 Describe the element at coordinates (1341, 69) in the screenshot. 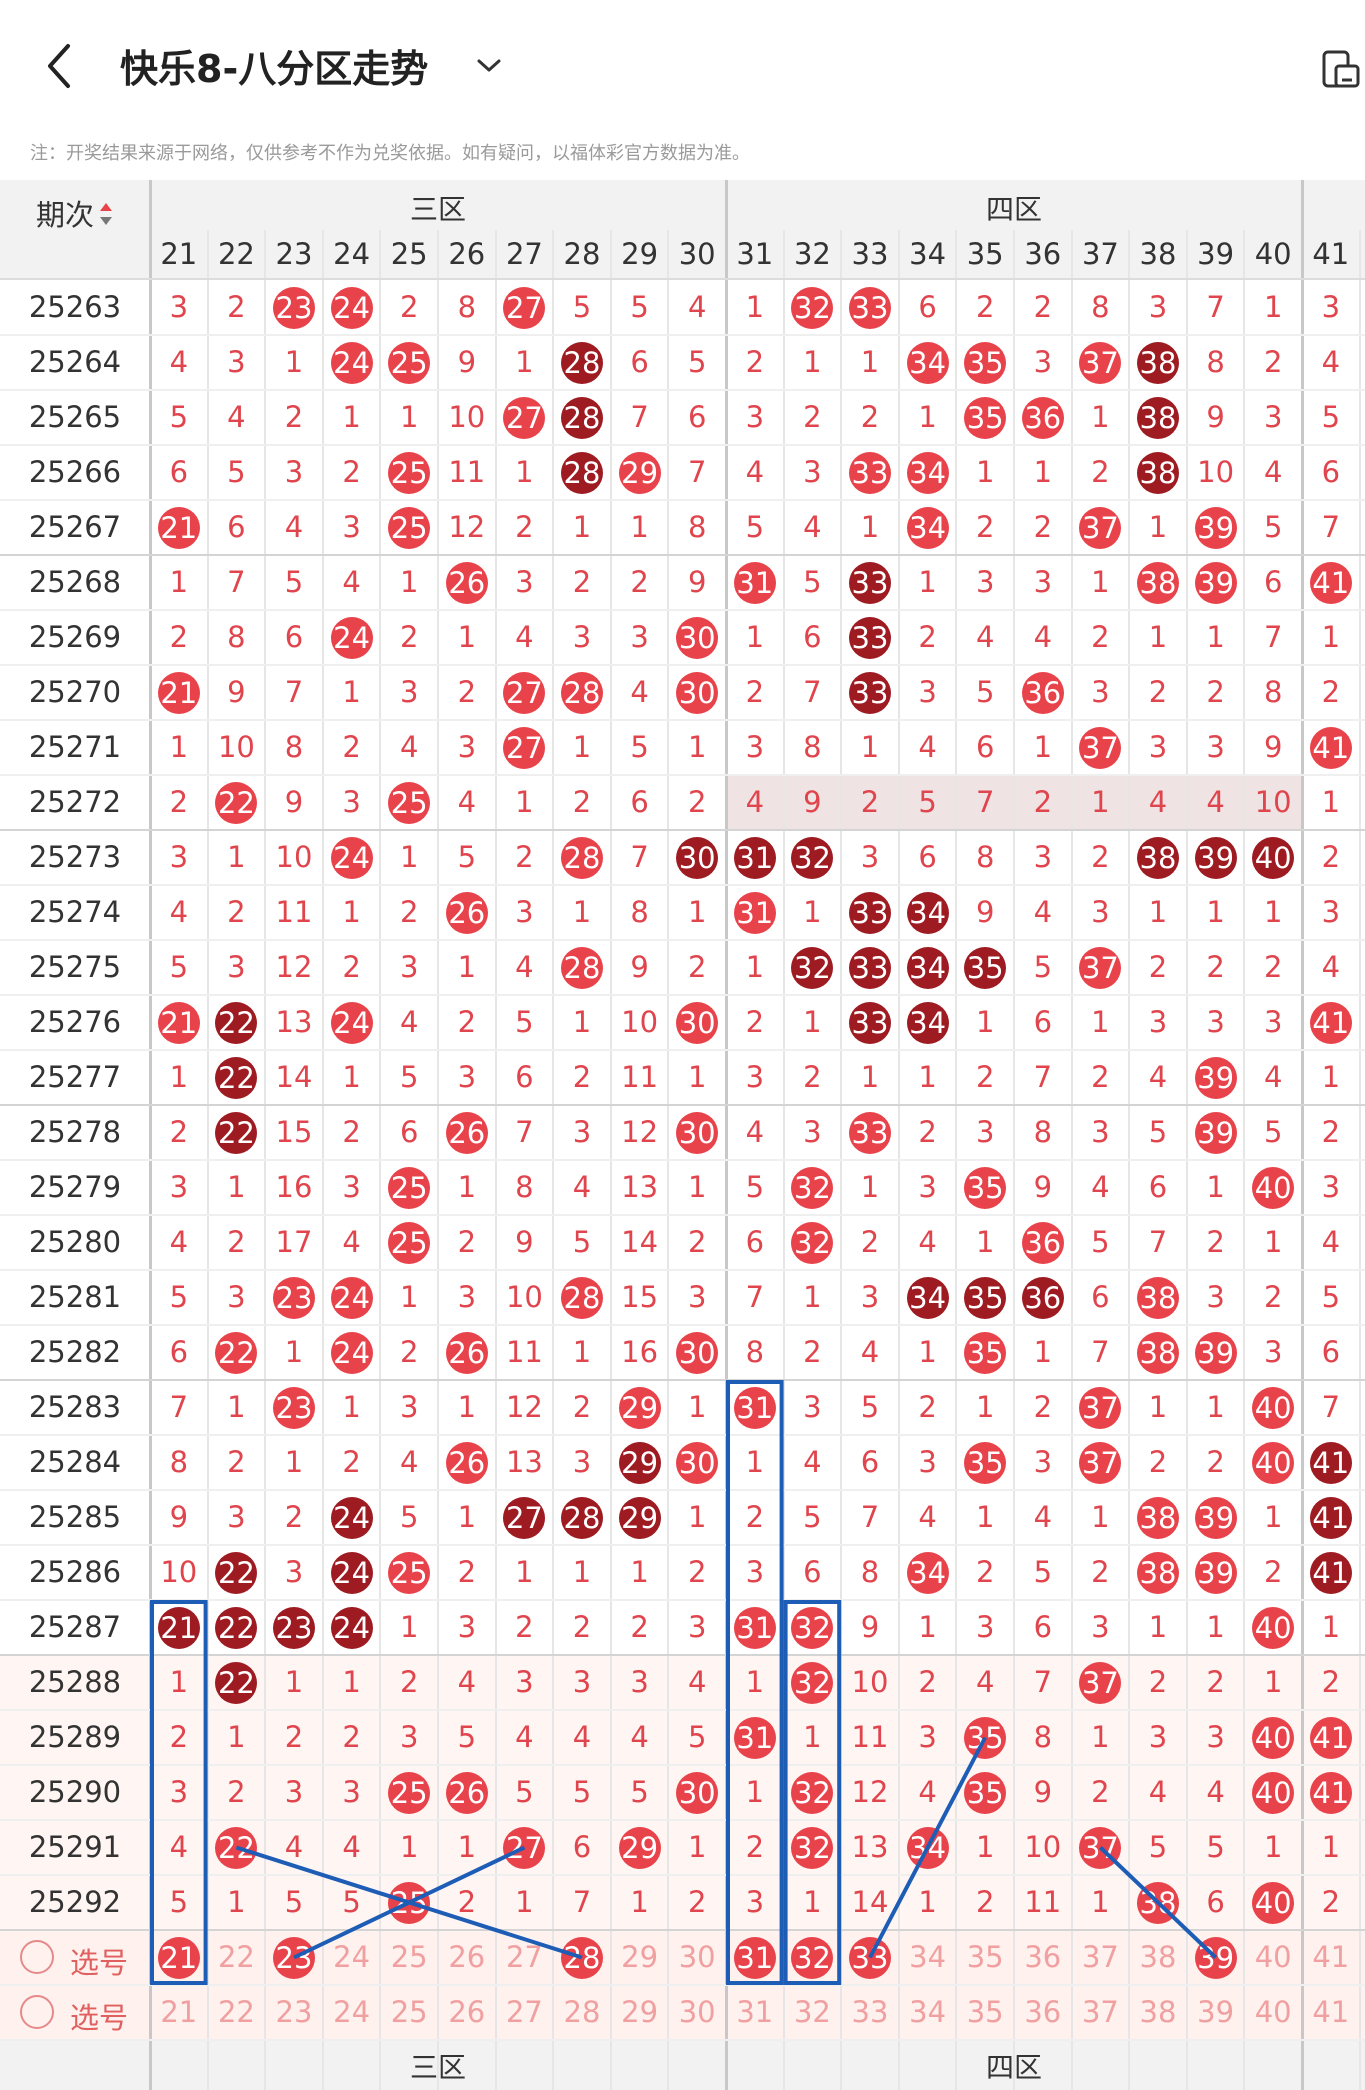

I see `device-icon` at that location.